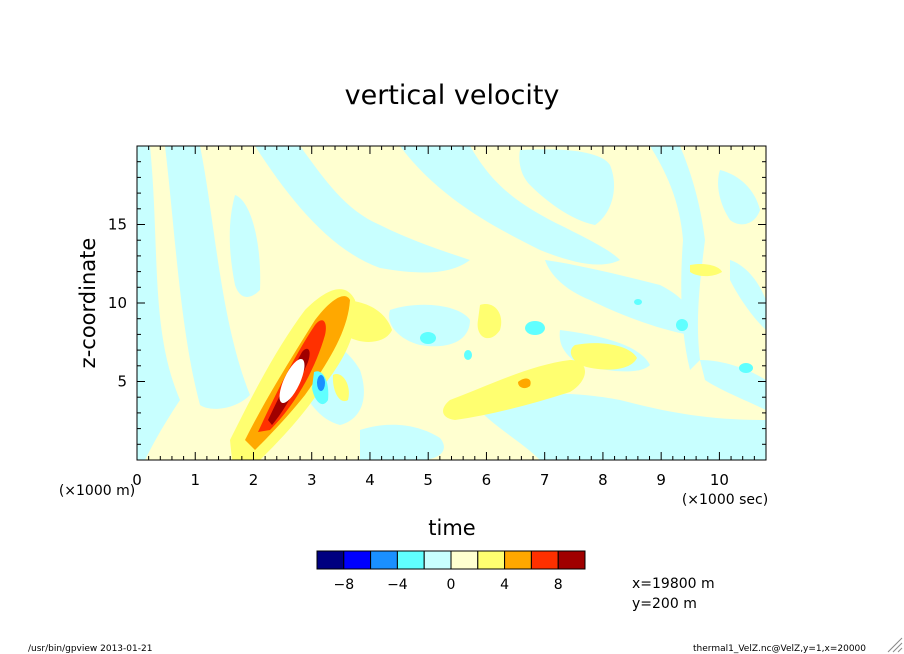 This screenshot has width=904, height=654. I want to click on footer-left: /usr/bin/gpview 2013-01-21, so click(90, 649).